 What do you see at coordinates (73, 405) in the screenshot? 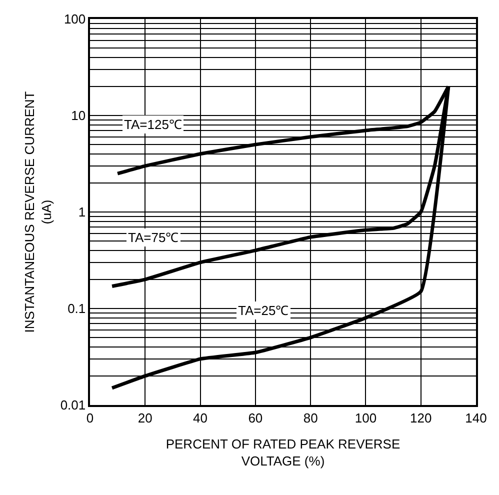
I see `y-tick-label: 0.01` at bounding box center [73, 405].